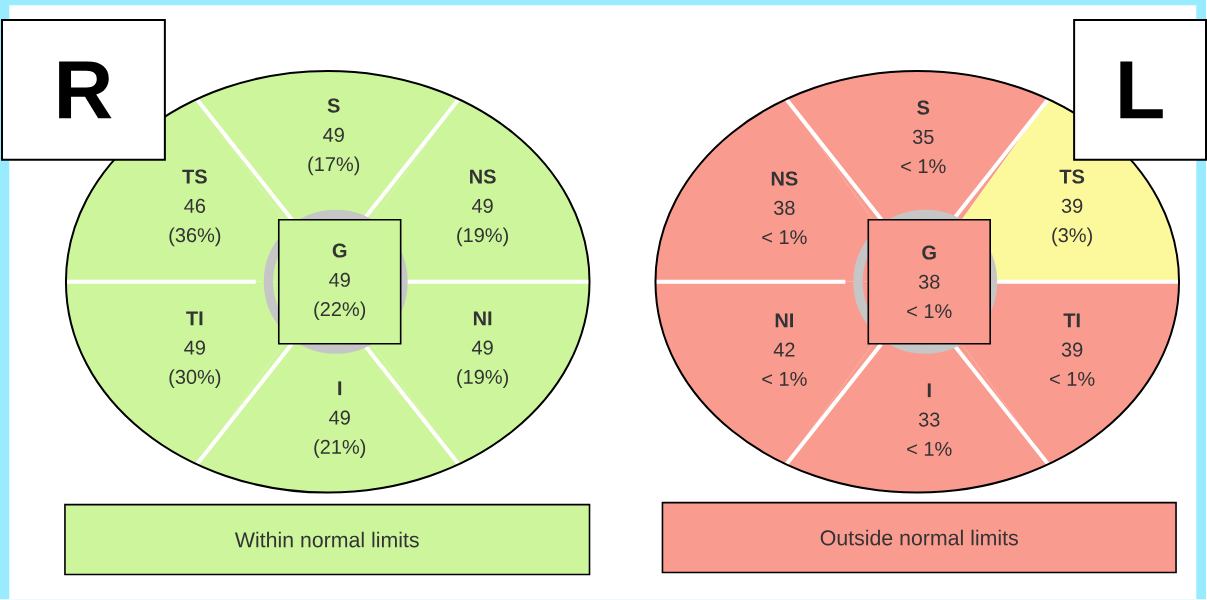 The height and width of the screenshot is (600, 1207). What do you see at coordinates (340, 449) in the screenshot?
I see `text: (21%)` at bounding box center [340, 449].